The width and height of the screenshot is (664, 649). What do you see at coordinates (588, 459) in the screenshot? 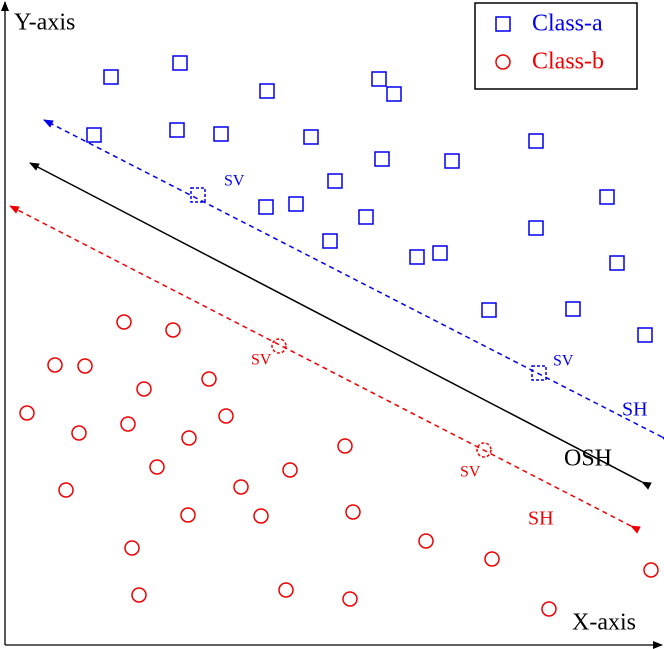
I see `osh-label: OSH` at bounding box center [588, 459].